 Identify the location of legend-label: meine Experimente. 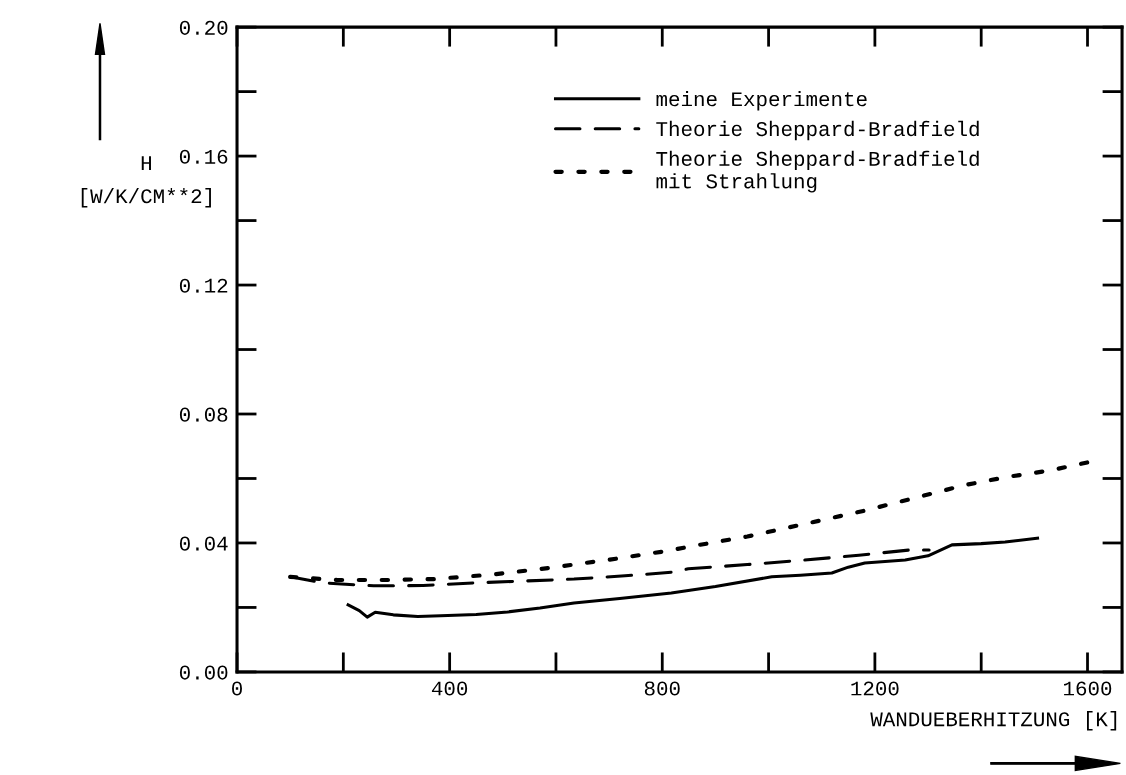
(761, 101).